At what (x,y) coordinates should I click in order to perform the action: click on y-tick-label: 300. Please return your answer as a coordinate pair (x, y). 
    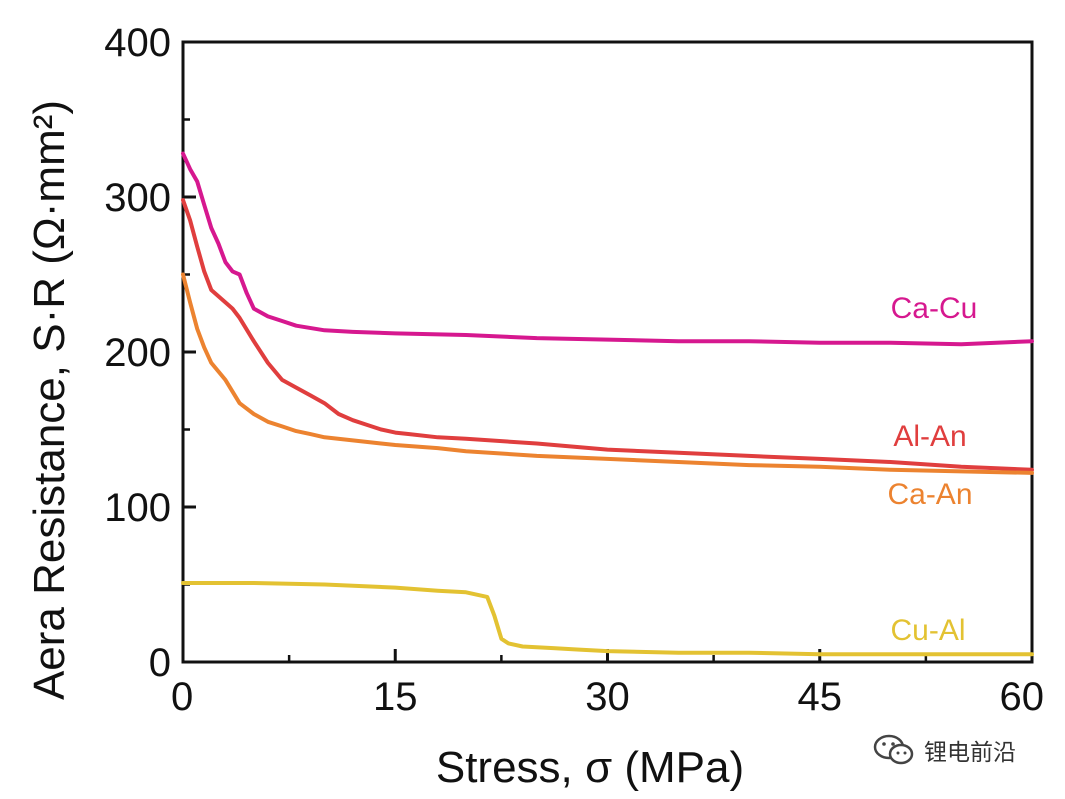
    Looking at the image, I should click on (137, 198).